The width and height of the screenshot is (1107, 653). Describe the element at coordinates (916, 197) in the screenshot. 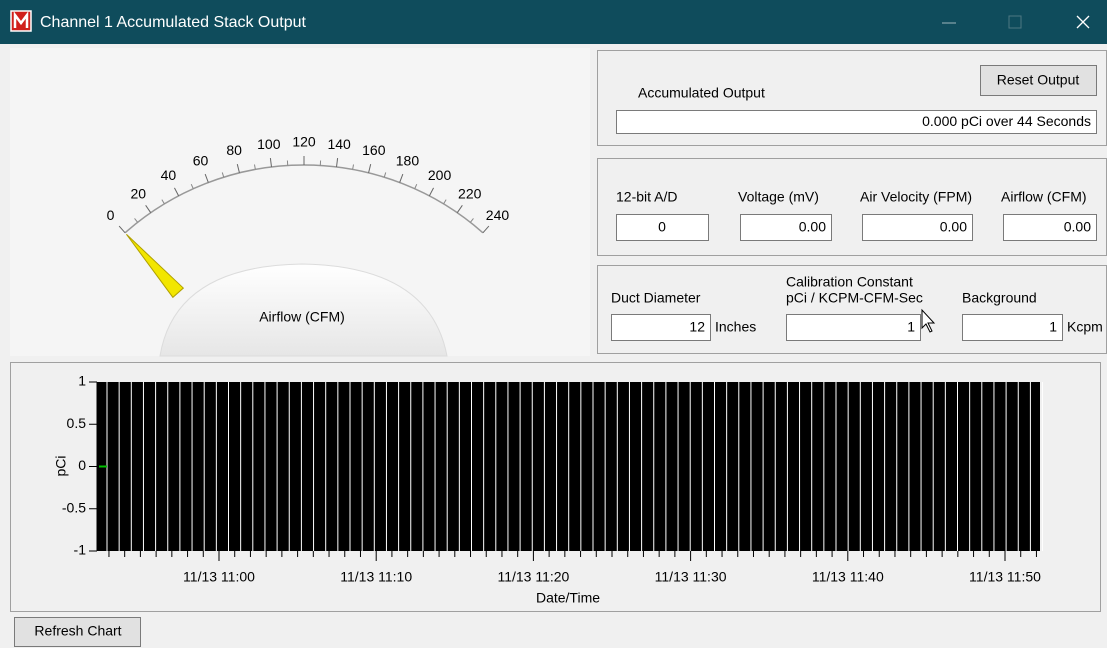

I see `reading-label: Air Velocity (FPM)` at that location.